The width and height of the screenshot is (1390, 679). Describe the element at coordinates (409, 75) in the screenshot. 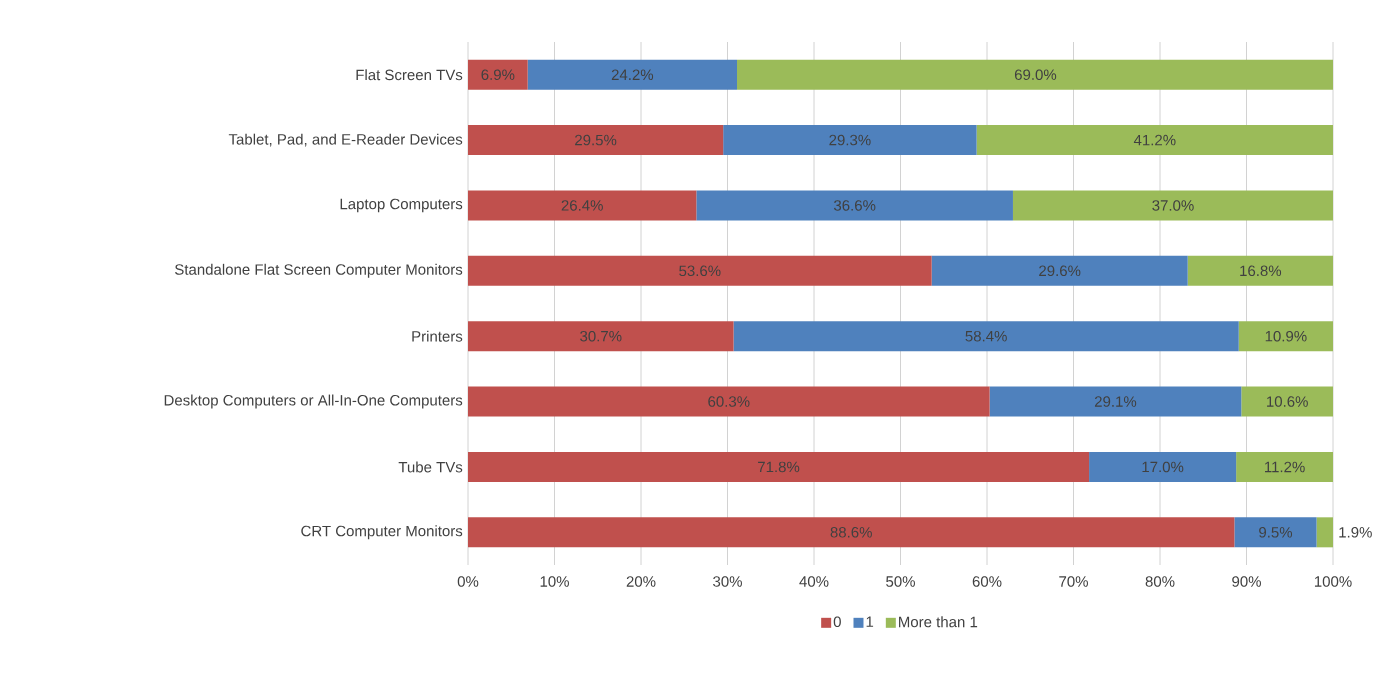

I see `y-tick-label: Flat Screen TVs` at that location.